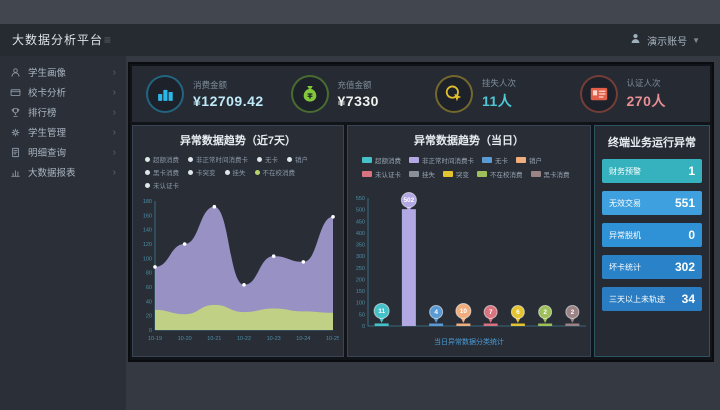  What do you see at coordinates (637, 299) in the screenshot?
I see `stat-label: 三天以上未轨迹` at bounding box center [637, 299].